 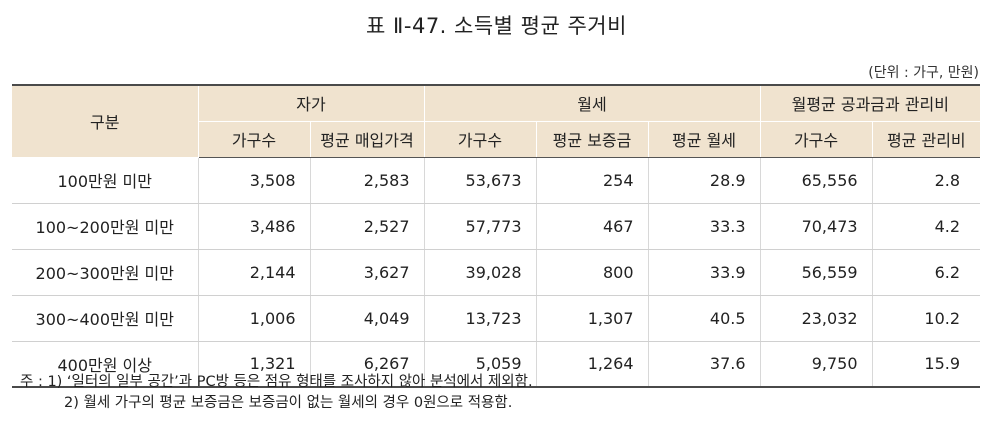 What do you see at coordinates (926, 180) in the screenshot?
I see `table-cell: 2.8` at bounding box center [926, 180].